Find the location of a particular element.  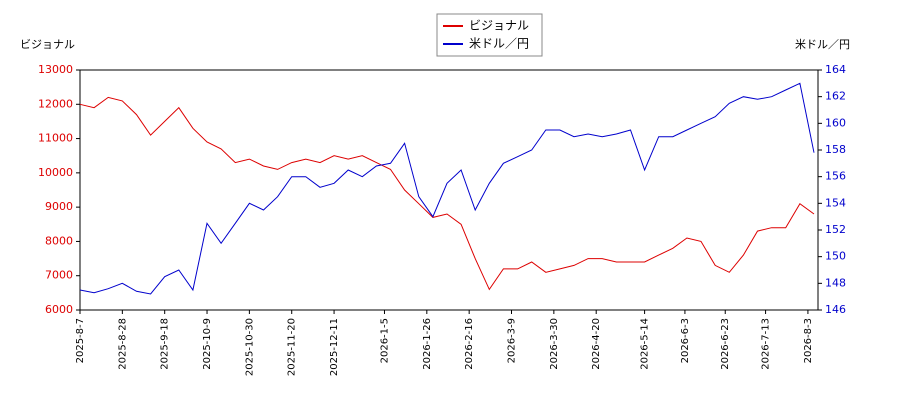

y-tick-label: 10000 is located at coordinates (55, 172).